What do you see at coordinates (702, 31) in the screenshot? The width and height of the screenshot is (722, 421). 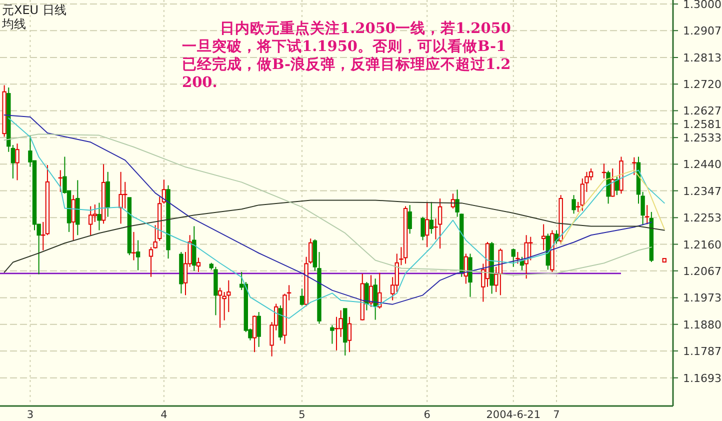 I see `y-tick-label: 1.2907` at bounding box center [702, 31].